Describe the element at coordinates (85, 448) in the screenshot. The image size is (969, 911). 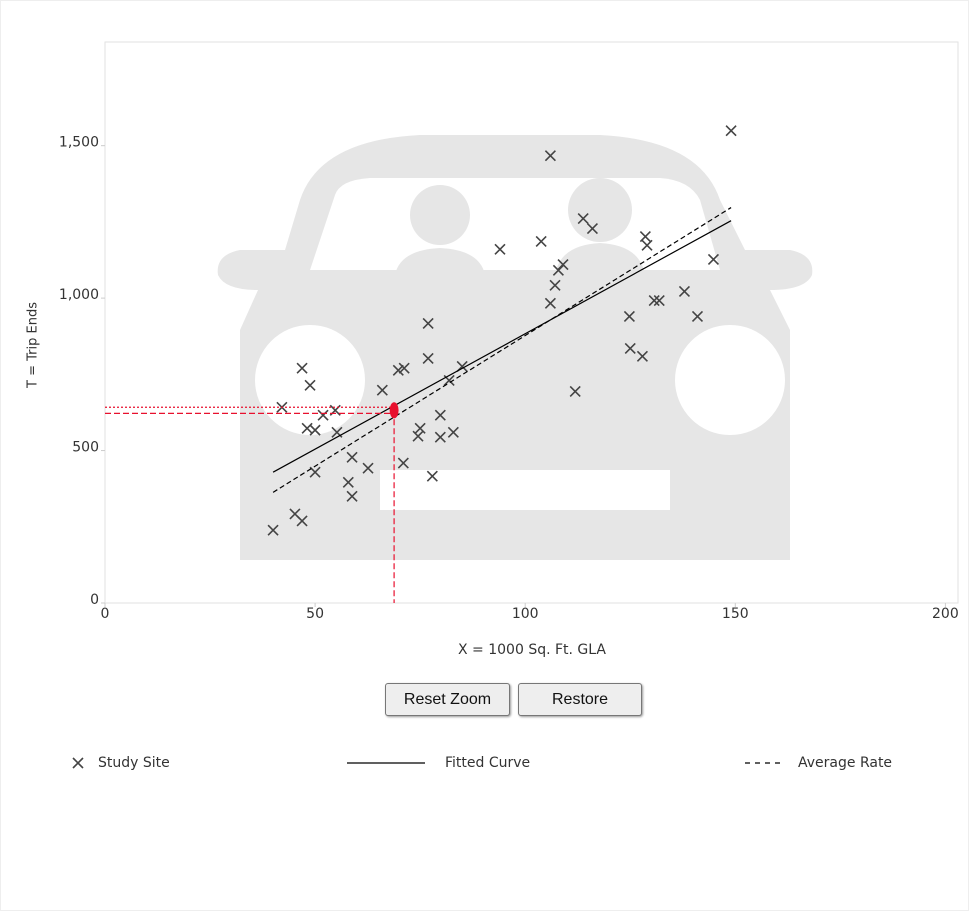
I see `y-tick-label: 500` at that location.